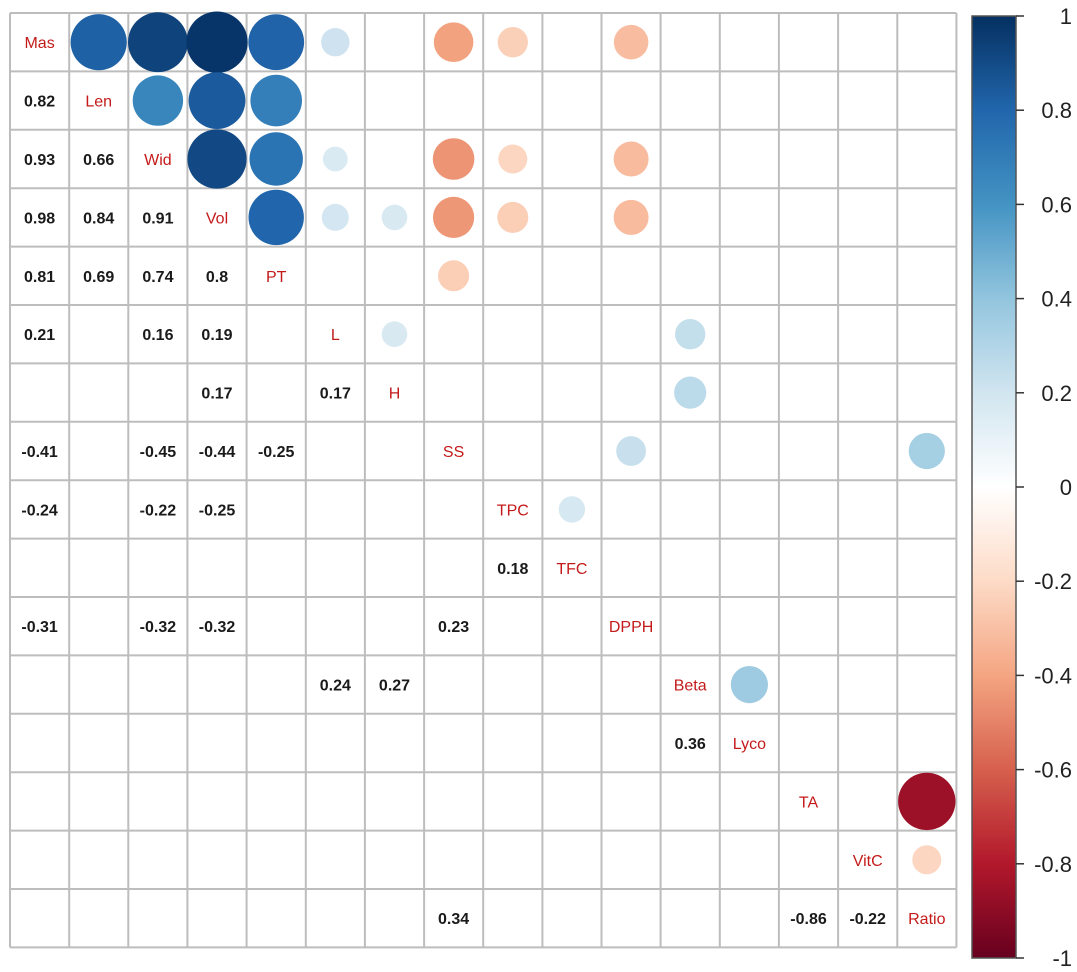 The image size is (1077, 972). I want to click on variable-label-h: H, so click(395, 394).